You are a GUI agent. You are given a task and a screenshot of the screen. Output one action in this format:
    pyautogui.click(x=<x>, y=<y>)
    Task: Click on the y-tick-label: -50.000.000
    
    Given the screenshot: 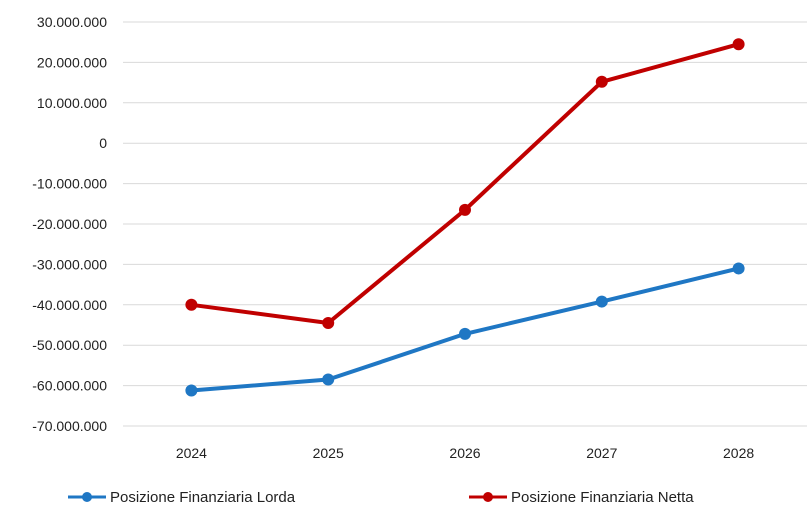 What is the action you would take?
    pyautogui.click(x=69, y=345)
    